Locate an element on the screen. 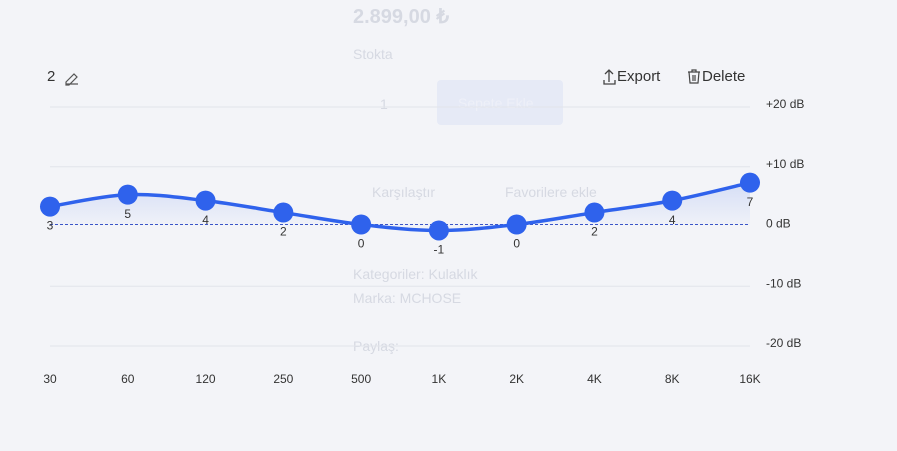 This screenshot has width=897, height=451. value-label: 5 is located at coordinates (127, 214).